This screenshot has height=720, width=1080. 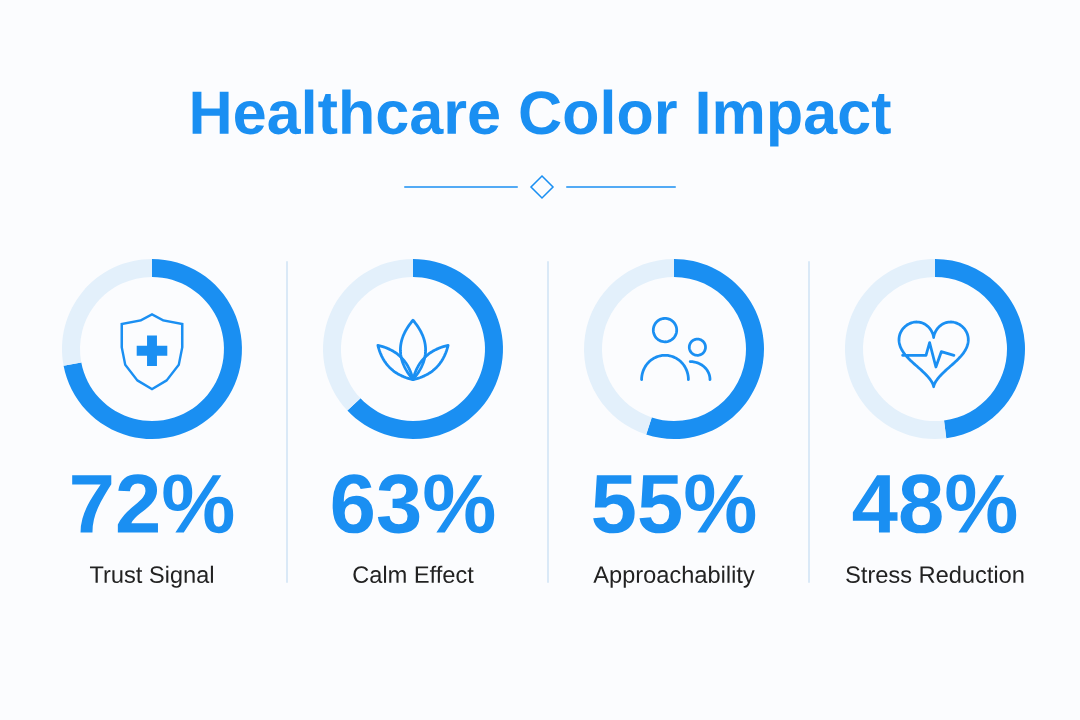 What do you see at coordinates (674, 504) in the screenshot?
I see `data-label: 55%` at bounding box center [674, 504].